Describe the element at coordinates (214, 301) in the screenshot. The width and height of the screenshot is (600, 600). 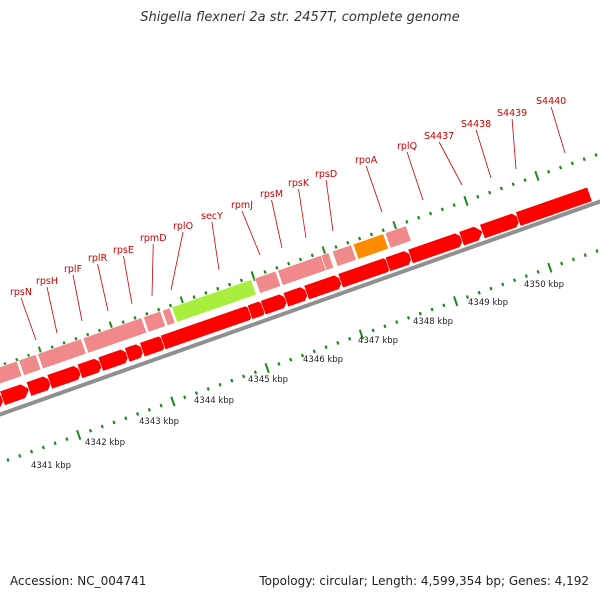
I see `gene-block-secY` at that location.